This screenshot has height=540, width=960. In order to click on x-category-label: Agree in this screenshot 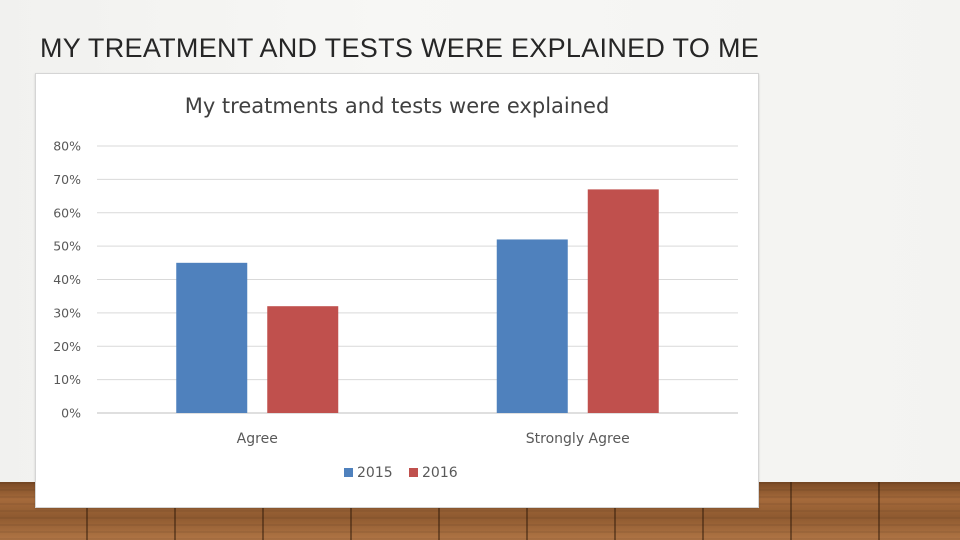, I will do `click(257, 439)`.